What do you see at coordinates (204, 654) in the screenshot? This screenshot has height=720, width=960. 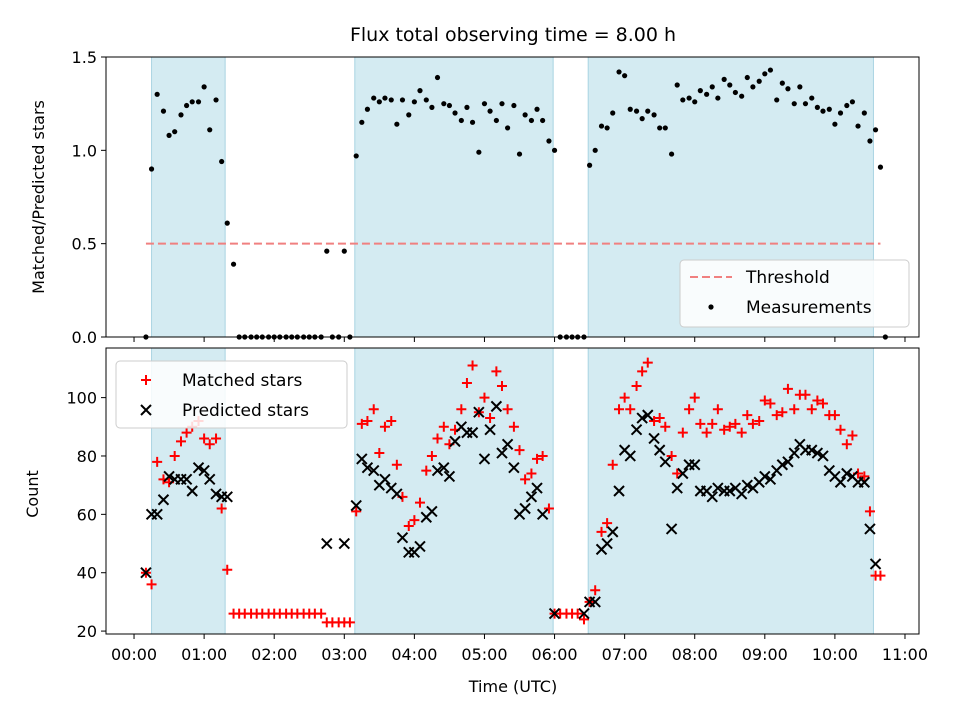 I see `x-tick-label: 01:00` at bounding box center [204, 654].